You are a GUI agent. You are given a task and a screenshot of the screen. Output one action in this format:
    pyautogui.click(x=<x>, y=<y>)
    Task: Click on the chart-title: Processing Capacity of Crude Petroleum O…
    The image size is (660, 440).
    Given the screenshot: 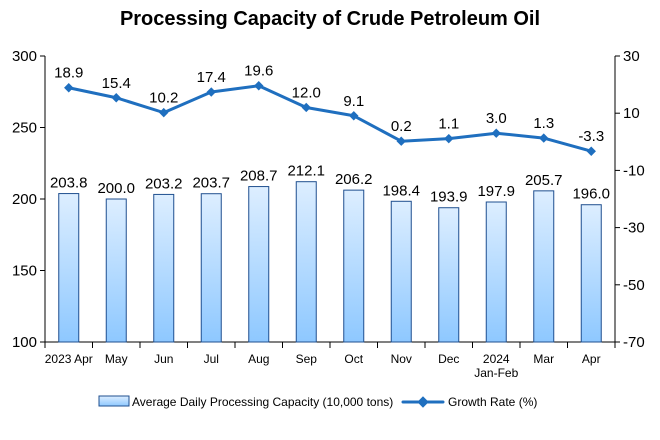 What is the action you would take?
    pyautogui.click(x=330, y=19)
    